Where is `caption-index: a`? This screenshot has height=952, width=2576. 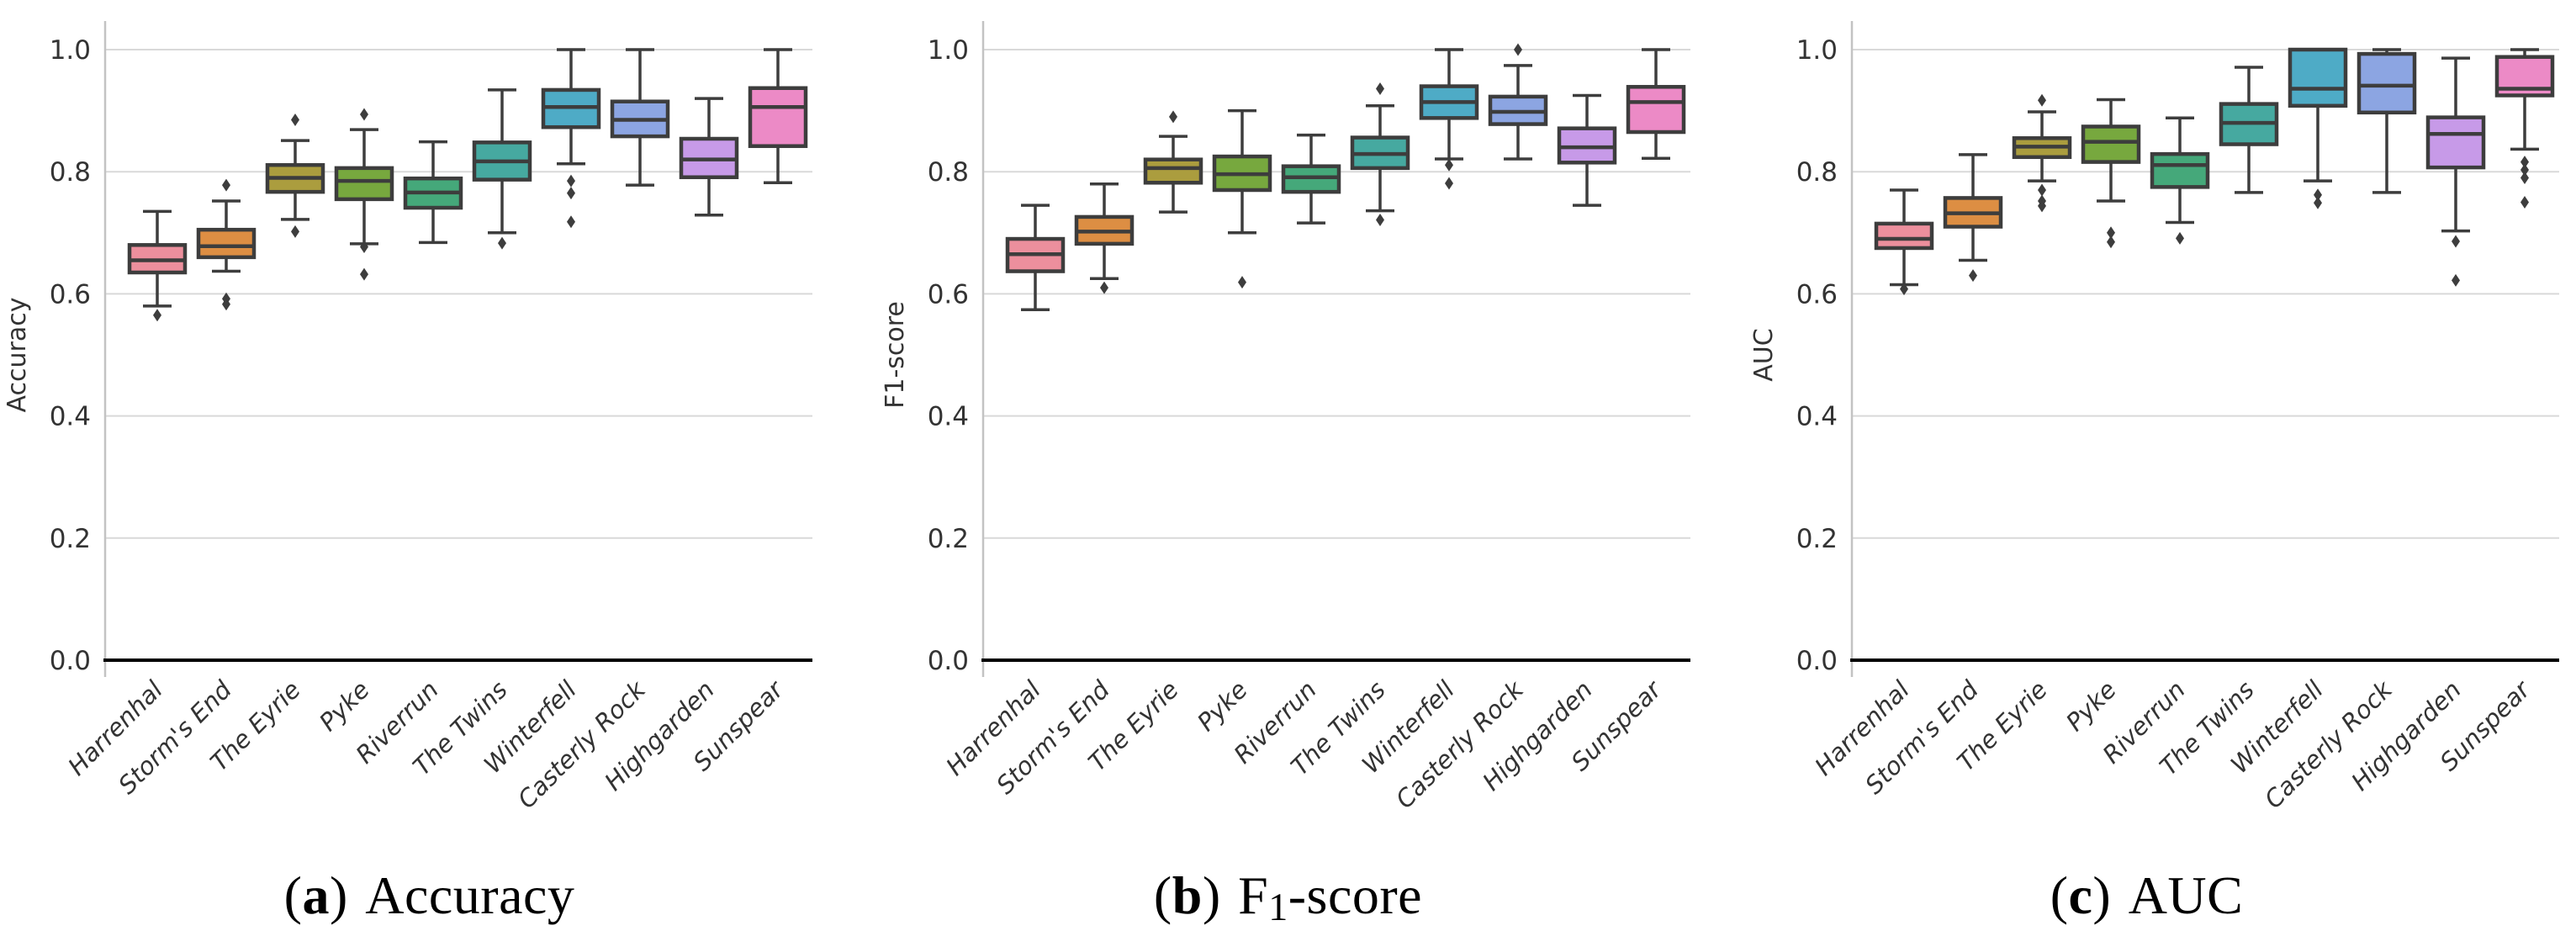 caption-index: a is located at coordinates (316, 895).